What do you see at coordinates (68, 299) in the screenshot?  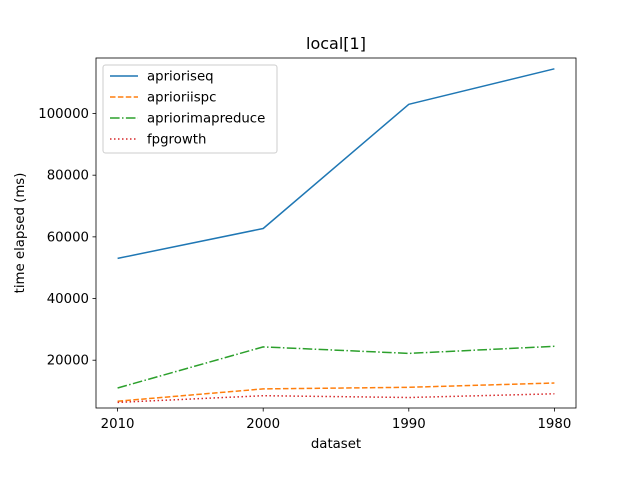 I see `y-tick-label: 40000` at bounding box center [68, 299].